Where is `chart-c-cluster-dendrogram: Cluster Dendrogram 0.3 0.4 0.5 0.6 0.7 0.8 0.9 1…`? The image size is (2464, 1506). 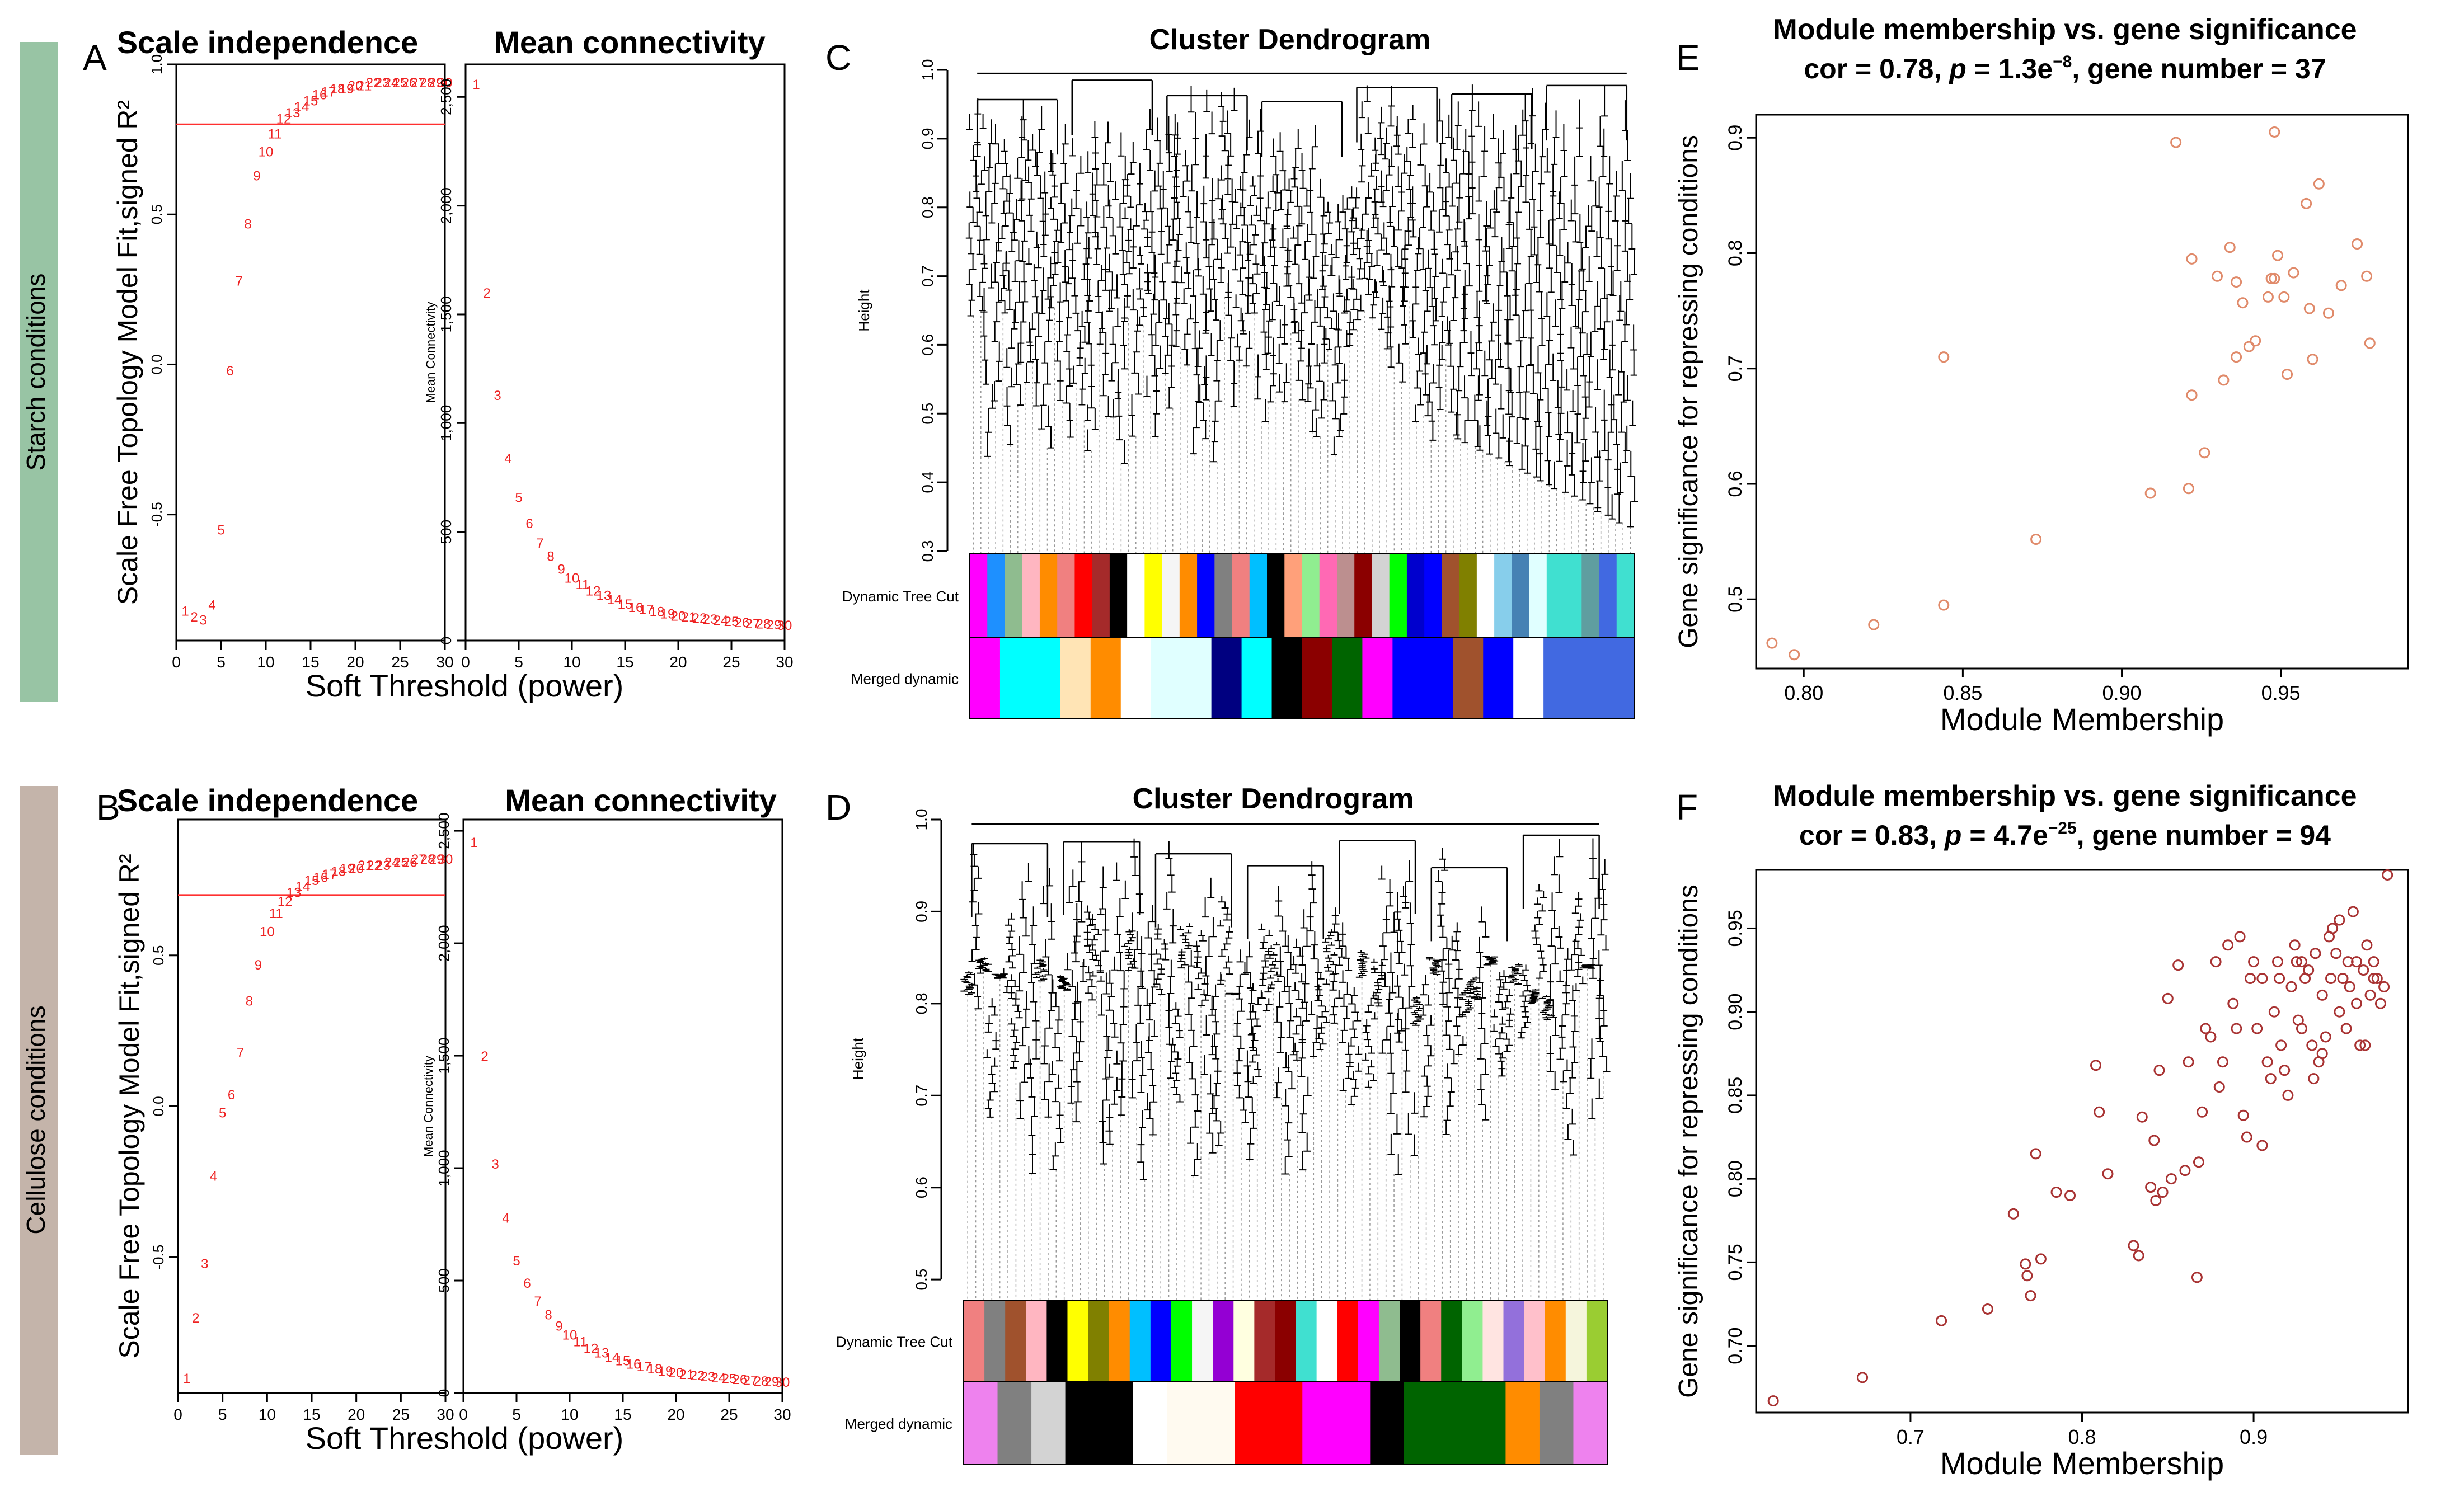 chart-c-cluster-dendrogram: Cluster Dendrogram 0.3 0.4 0.5 0.6 0.7 0.8 0.9 1… is located at coordinates (1240, 371).